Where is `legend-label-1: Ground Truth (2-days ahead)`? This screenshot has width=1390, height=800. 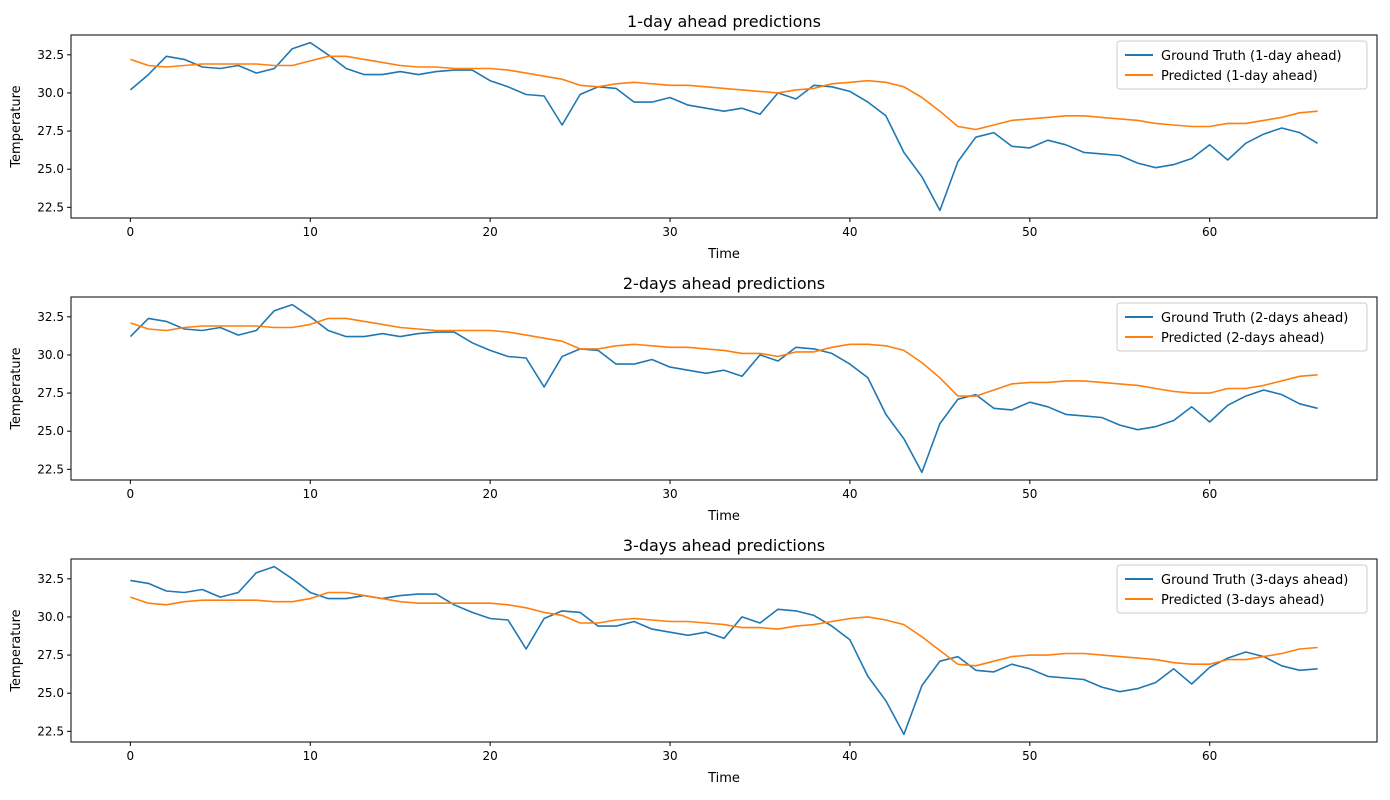
legend-label-1: Ground Truth (2-days ahead) is located at coordinates (1254, 318).